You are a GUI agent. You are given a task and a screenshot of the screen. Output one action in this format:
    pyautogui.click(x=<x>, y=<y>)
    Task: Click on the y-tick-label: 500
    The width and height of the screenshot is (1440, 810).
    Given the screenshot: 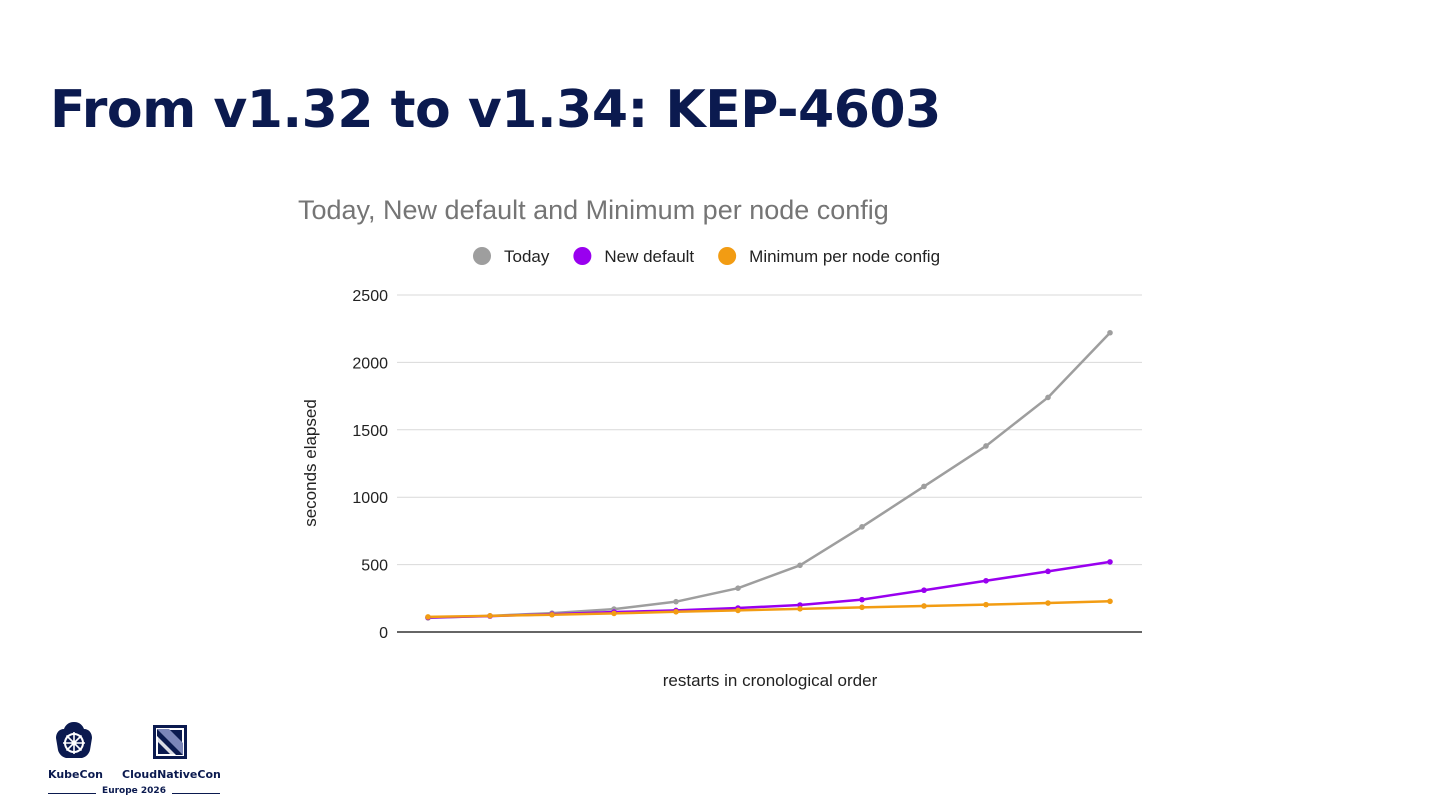 What is the action you would take?
    pyautogui.click(x=374, y=566)
    